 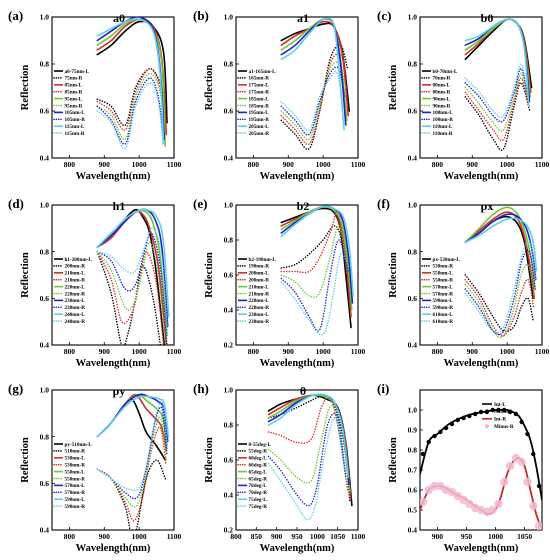 What do you see at coordinates (499, 257) in the screenshot?
I see `series-line-px-530nm-L` at bounding box center [499, 257].